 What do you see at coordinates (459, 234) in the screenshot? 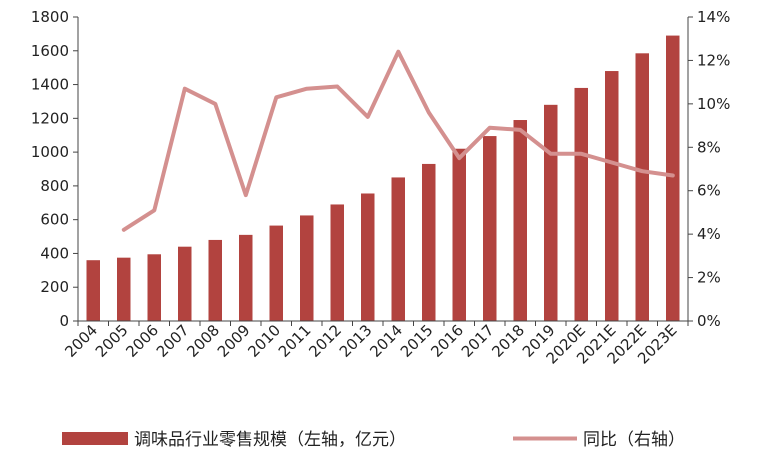
I see `bar-2016` at bounding box center [459, 234].